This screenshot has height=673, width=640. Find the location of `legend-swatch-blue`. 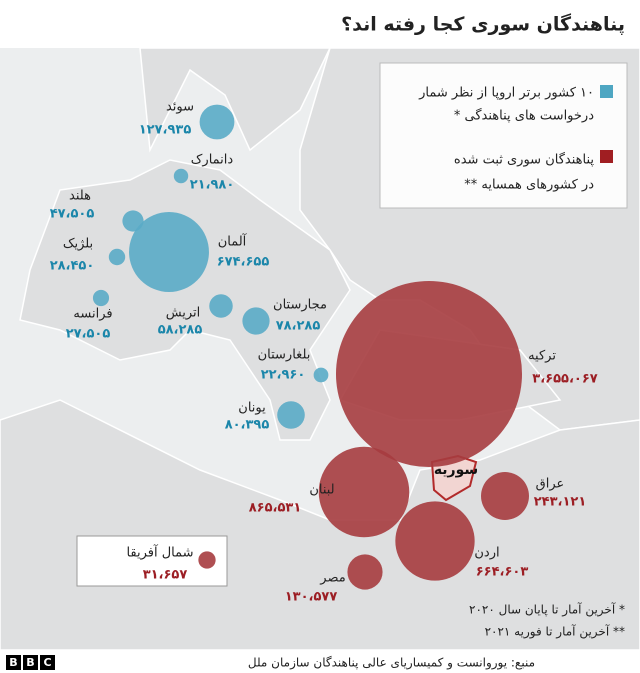

legend-swatch-blue is located at coordinates (606, 91).